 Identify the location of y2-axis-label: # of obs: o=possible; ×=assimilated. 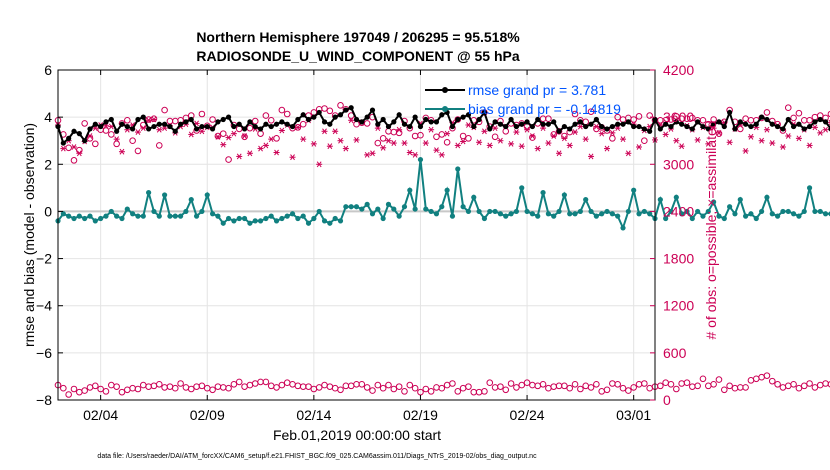
(711, 229).